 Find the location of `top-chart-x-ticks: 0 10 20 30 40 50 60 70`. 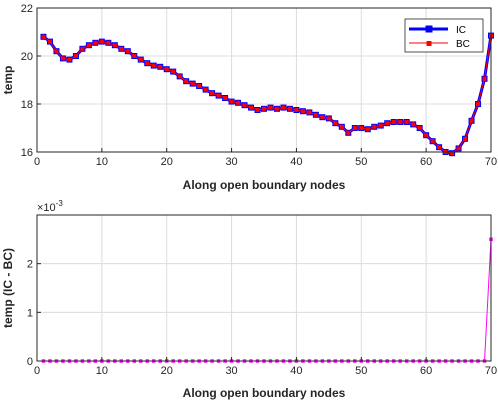

top-chart-x-ticks: 0 10 20 30 40 50 60 70 is located at coordinates (265, 158).